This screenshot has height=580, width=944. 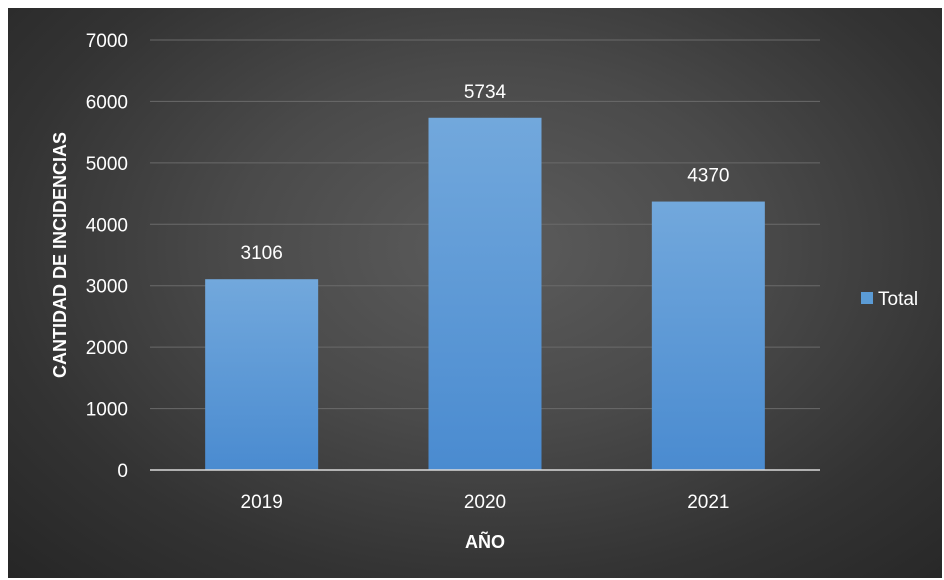 What do you see at coordinates (262, 253) in the screenshot?
I see `data-label-2019: 3106` at bounding box center [262, 253].